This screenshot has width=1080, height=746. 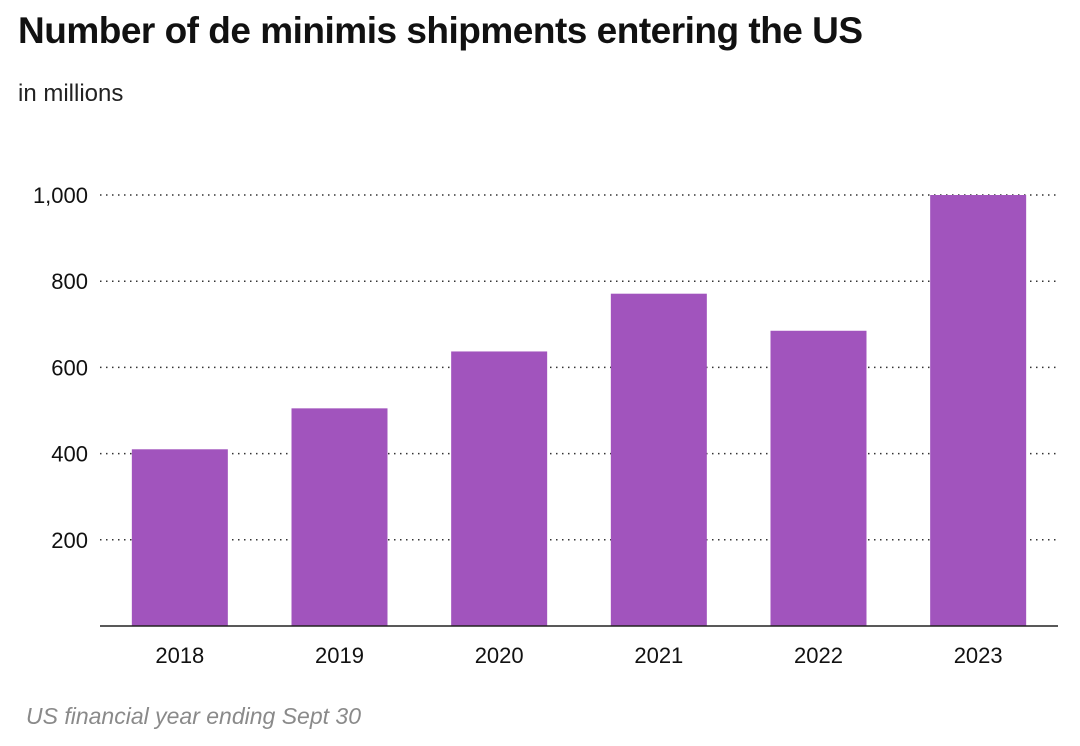 I want to click on y-tick-label: 400, so click(x=69, y=454).